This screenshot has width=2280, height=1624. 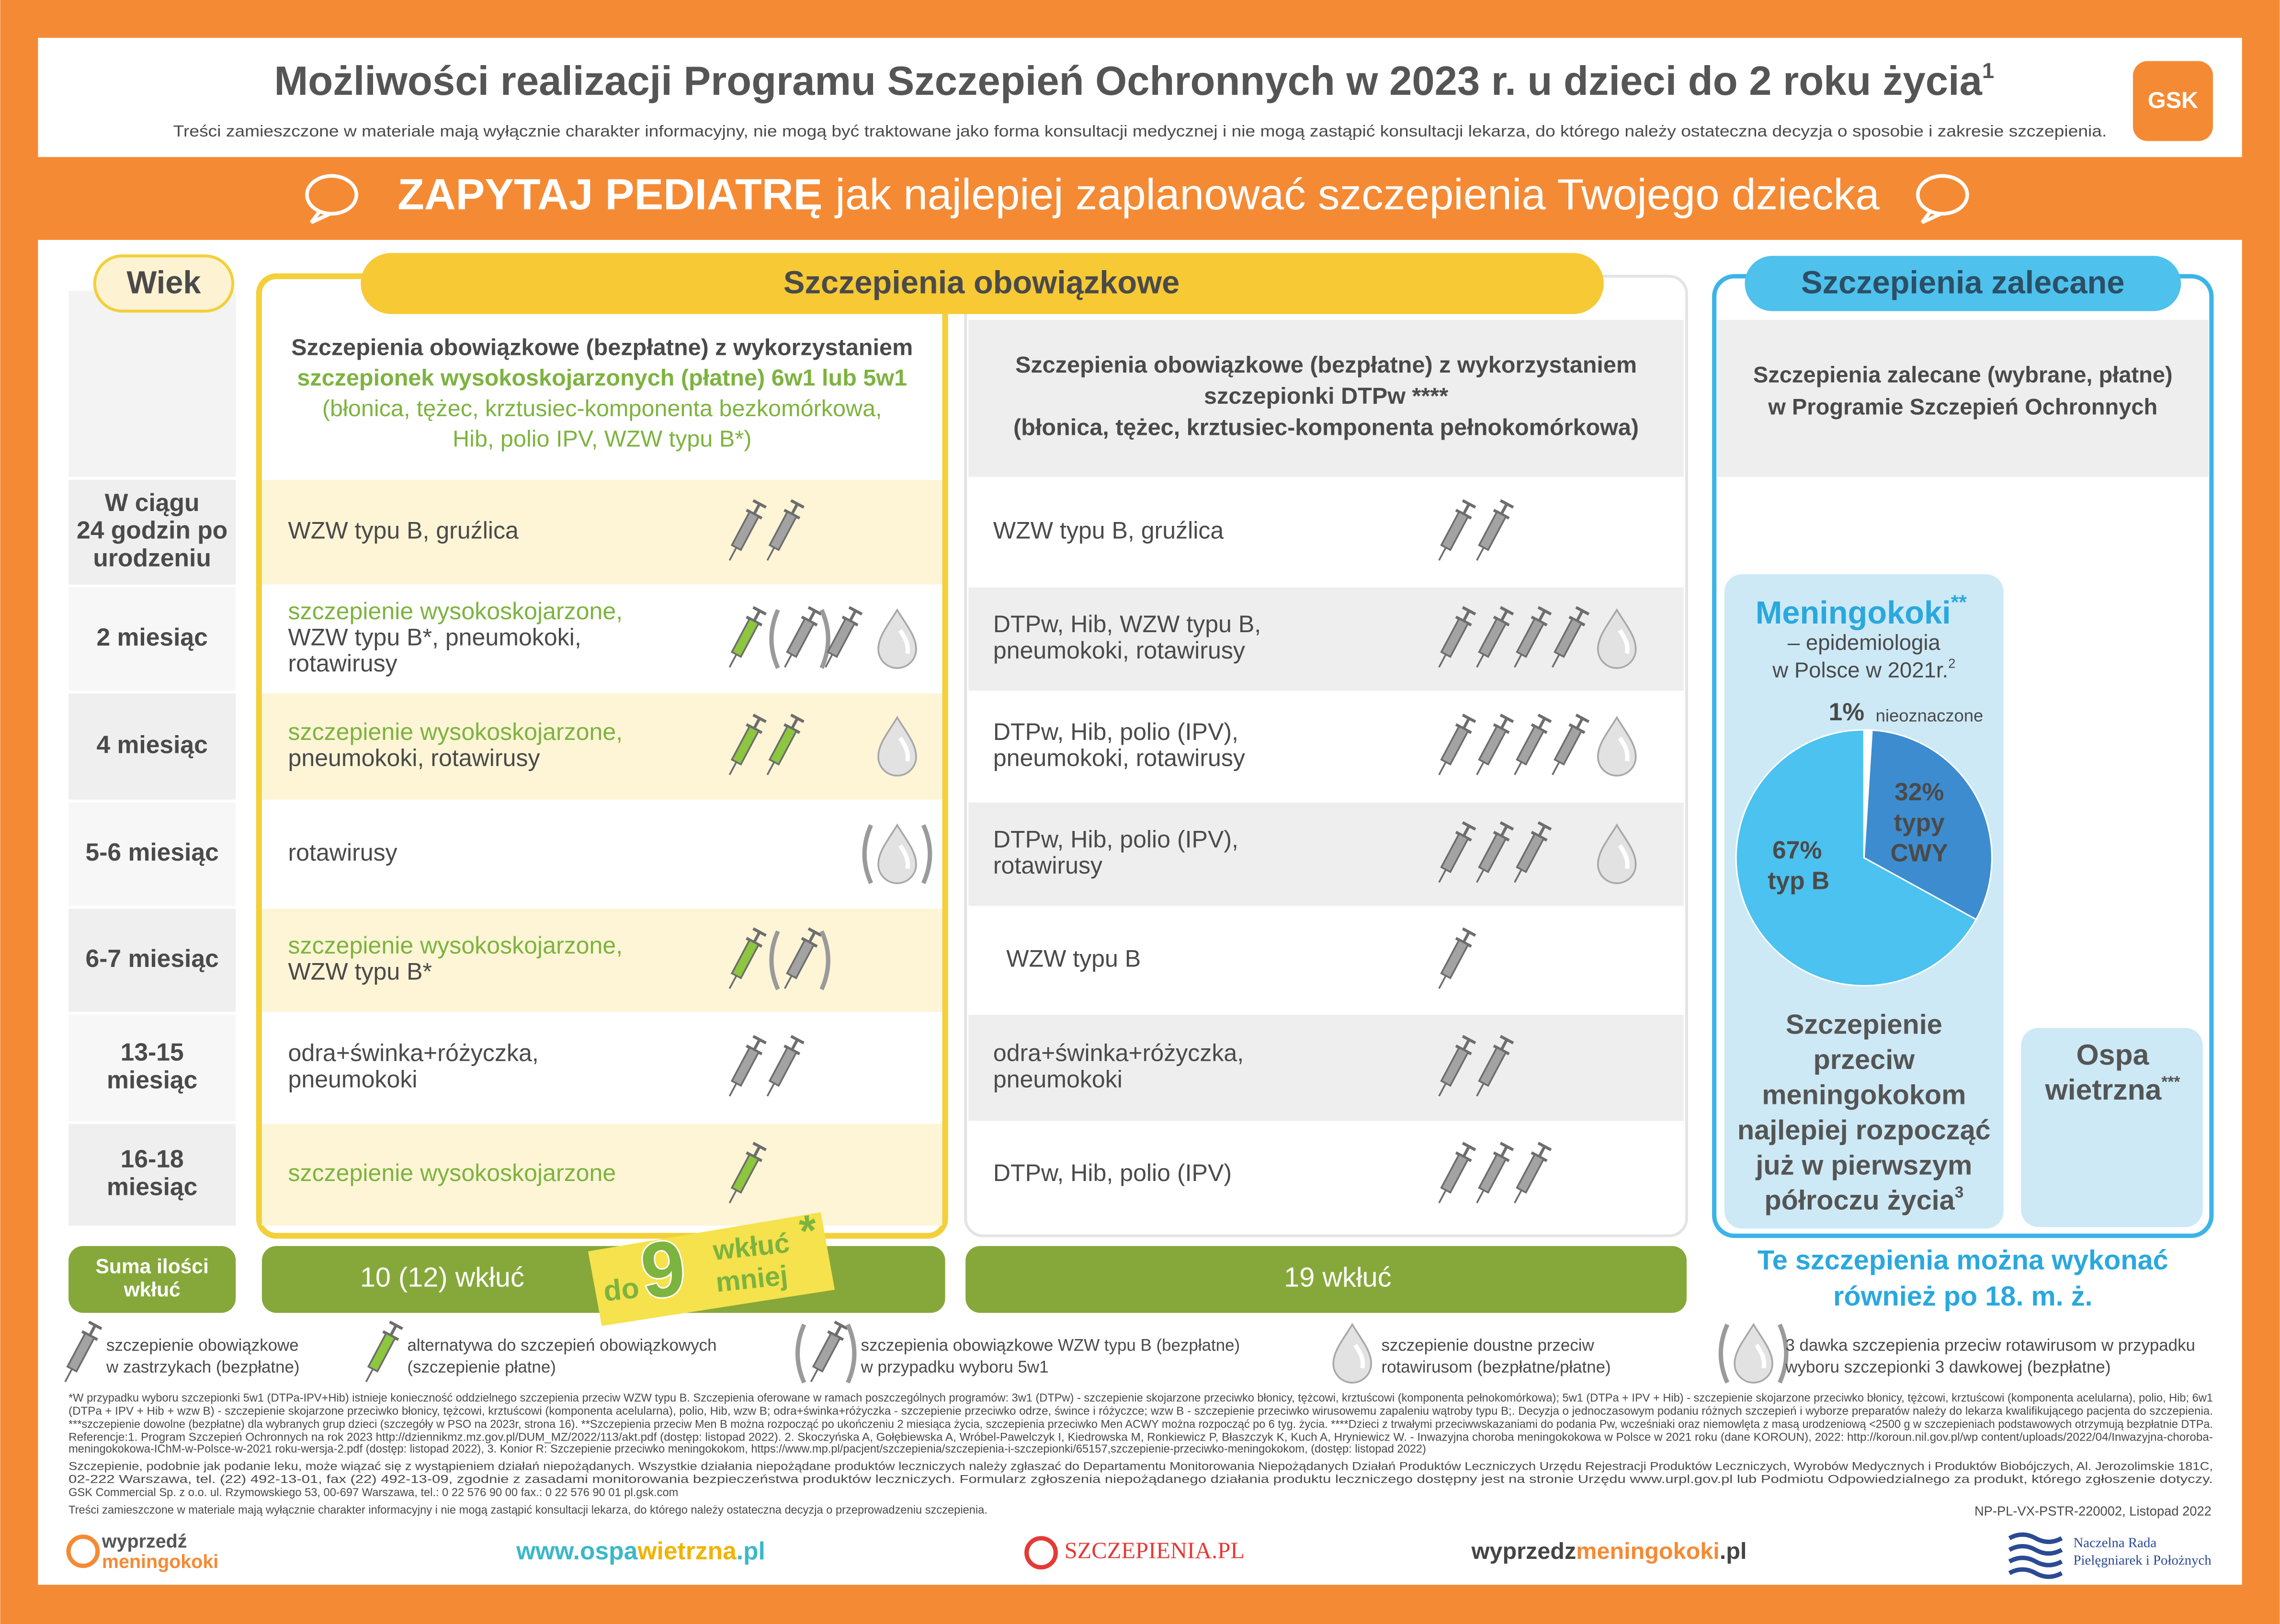 What do you see at coordinates (413, 1053) in the screenshot?
I see `col1-cell-text: odra+świnka+różyczka,` at bounding box center [413, 1053].